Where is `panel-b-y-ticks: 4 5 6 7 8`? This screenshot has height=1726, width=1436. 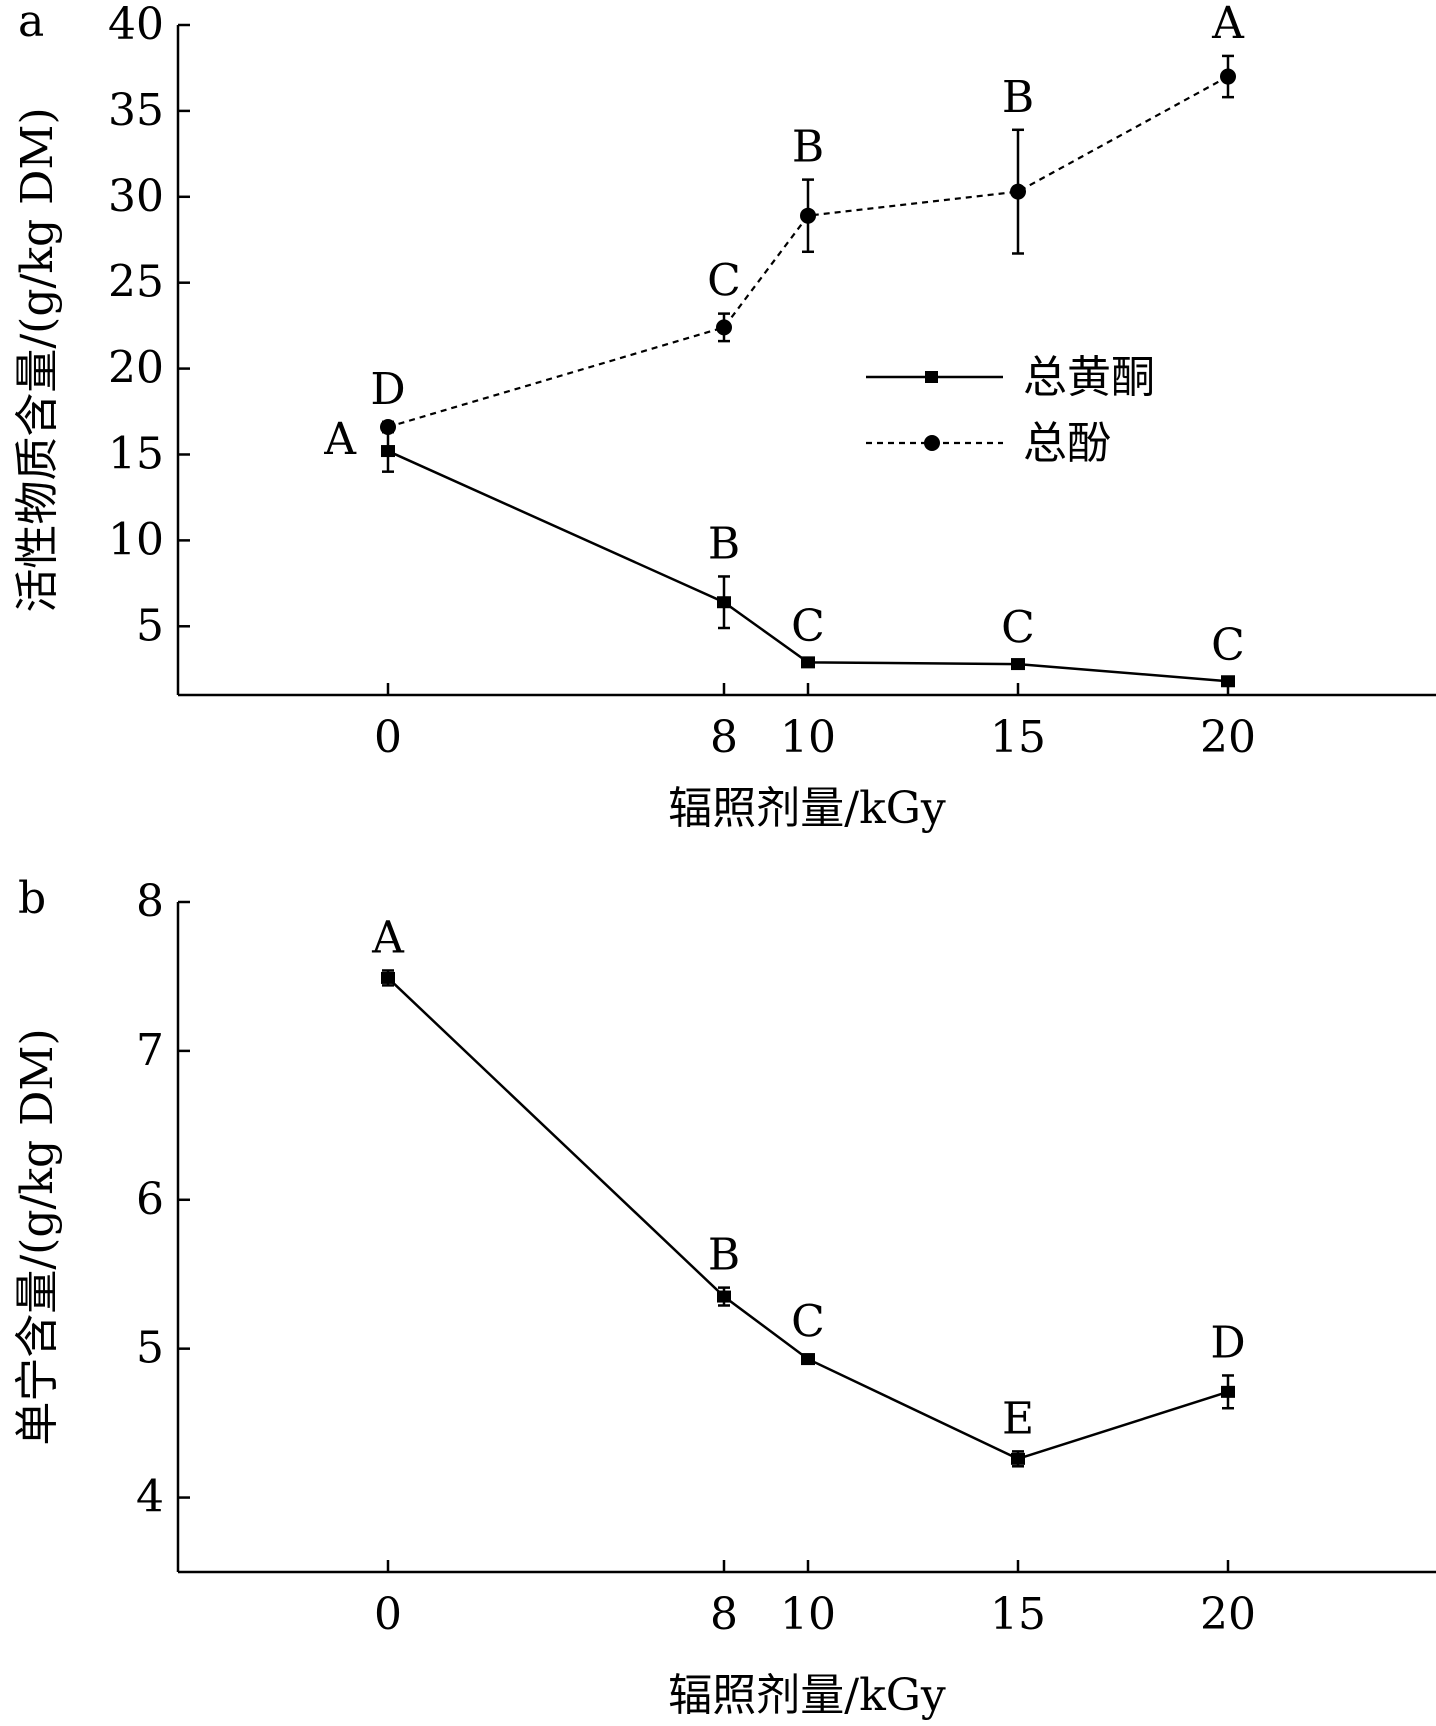
panel-b-y-ticks: 4 5 6 7 8 is located at coordinates (163, 1199).